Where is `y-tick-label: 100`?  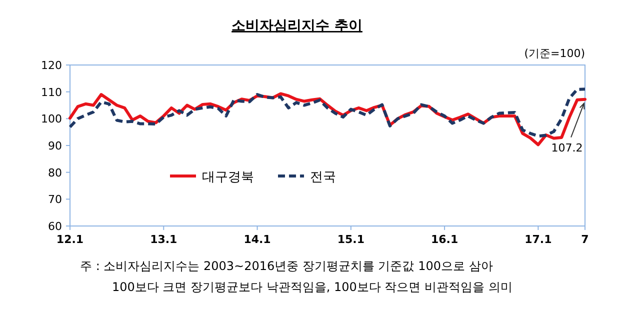 y-tick-label: 100 is located at coordinates (51, 119).